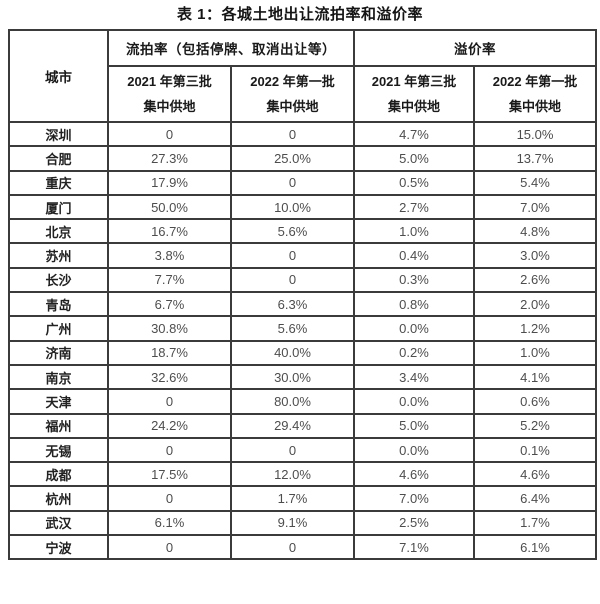  I want to click on value-cell-failure-2021: 3.8%, so click(169, 255).